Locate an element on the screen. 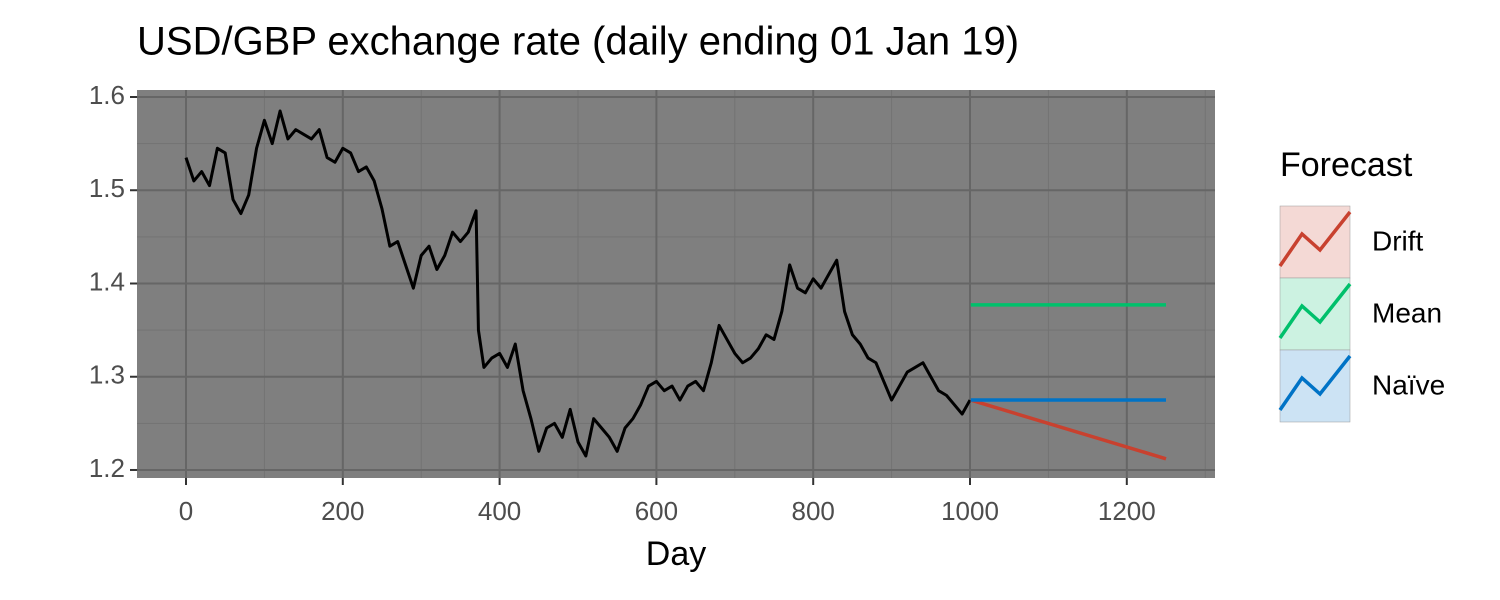 The width and height of the screenshot is (1500, 600). legend-label: Naïve is located at coordinates (1408, 384).